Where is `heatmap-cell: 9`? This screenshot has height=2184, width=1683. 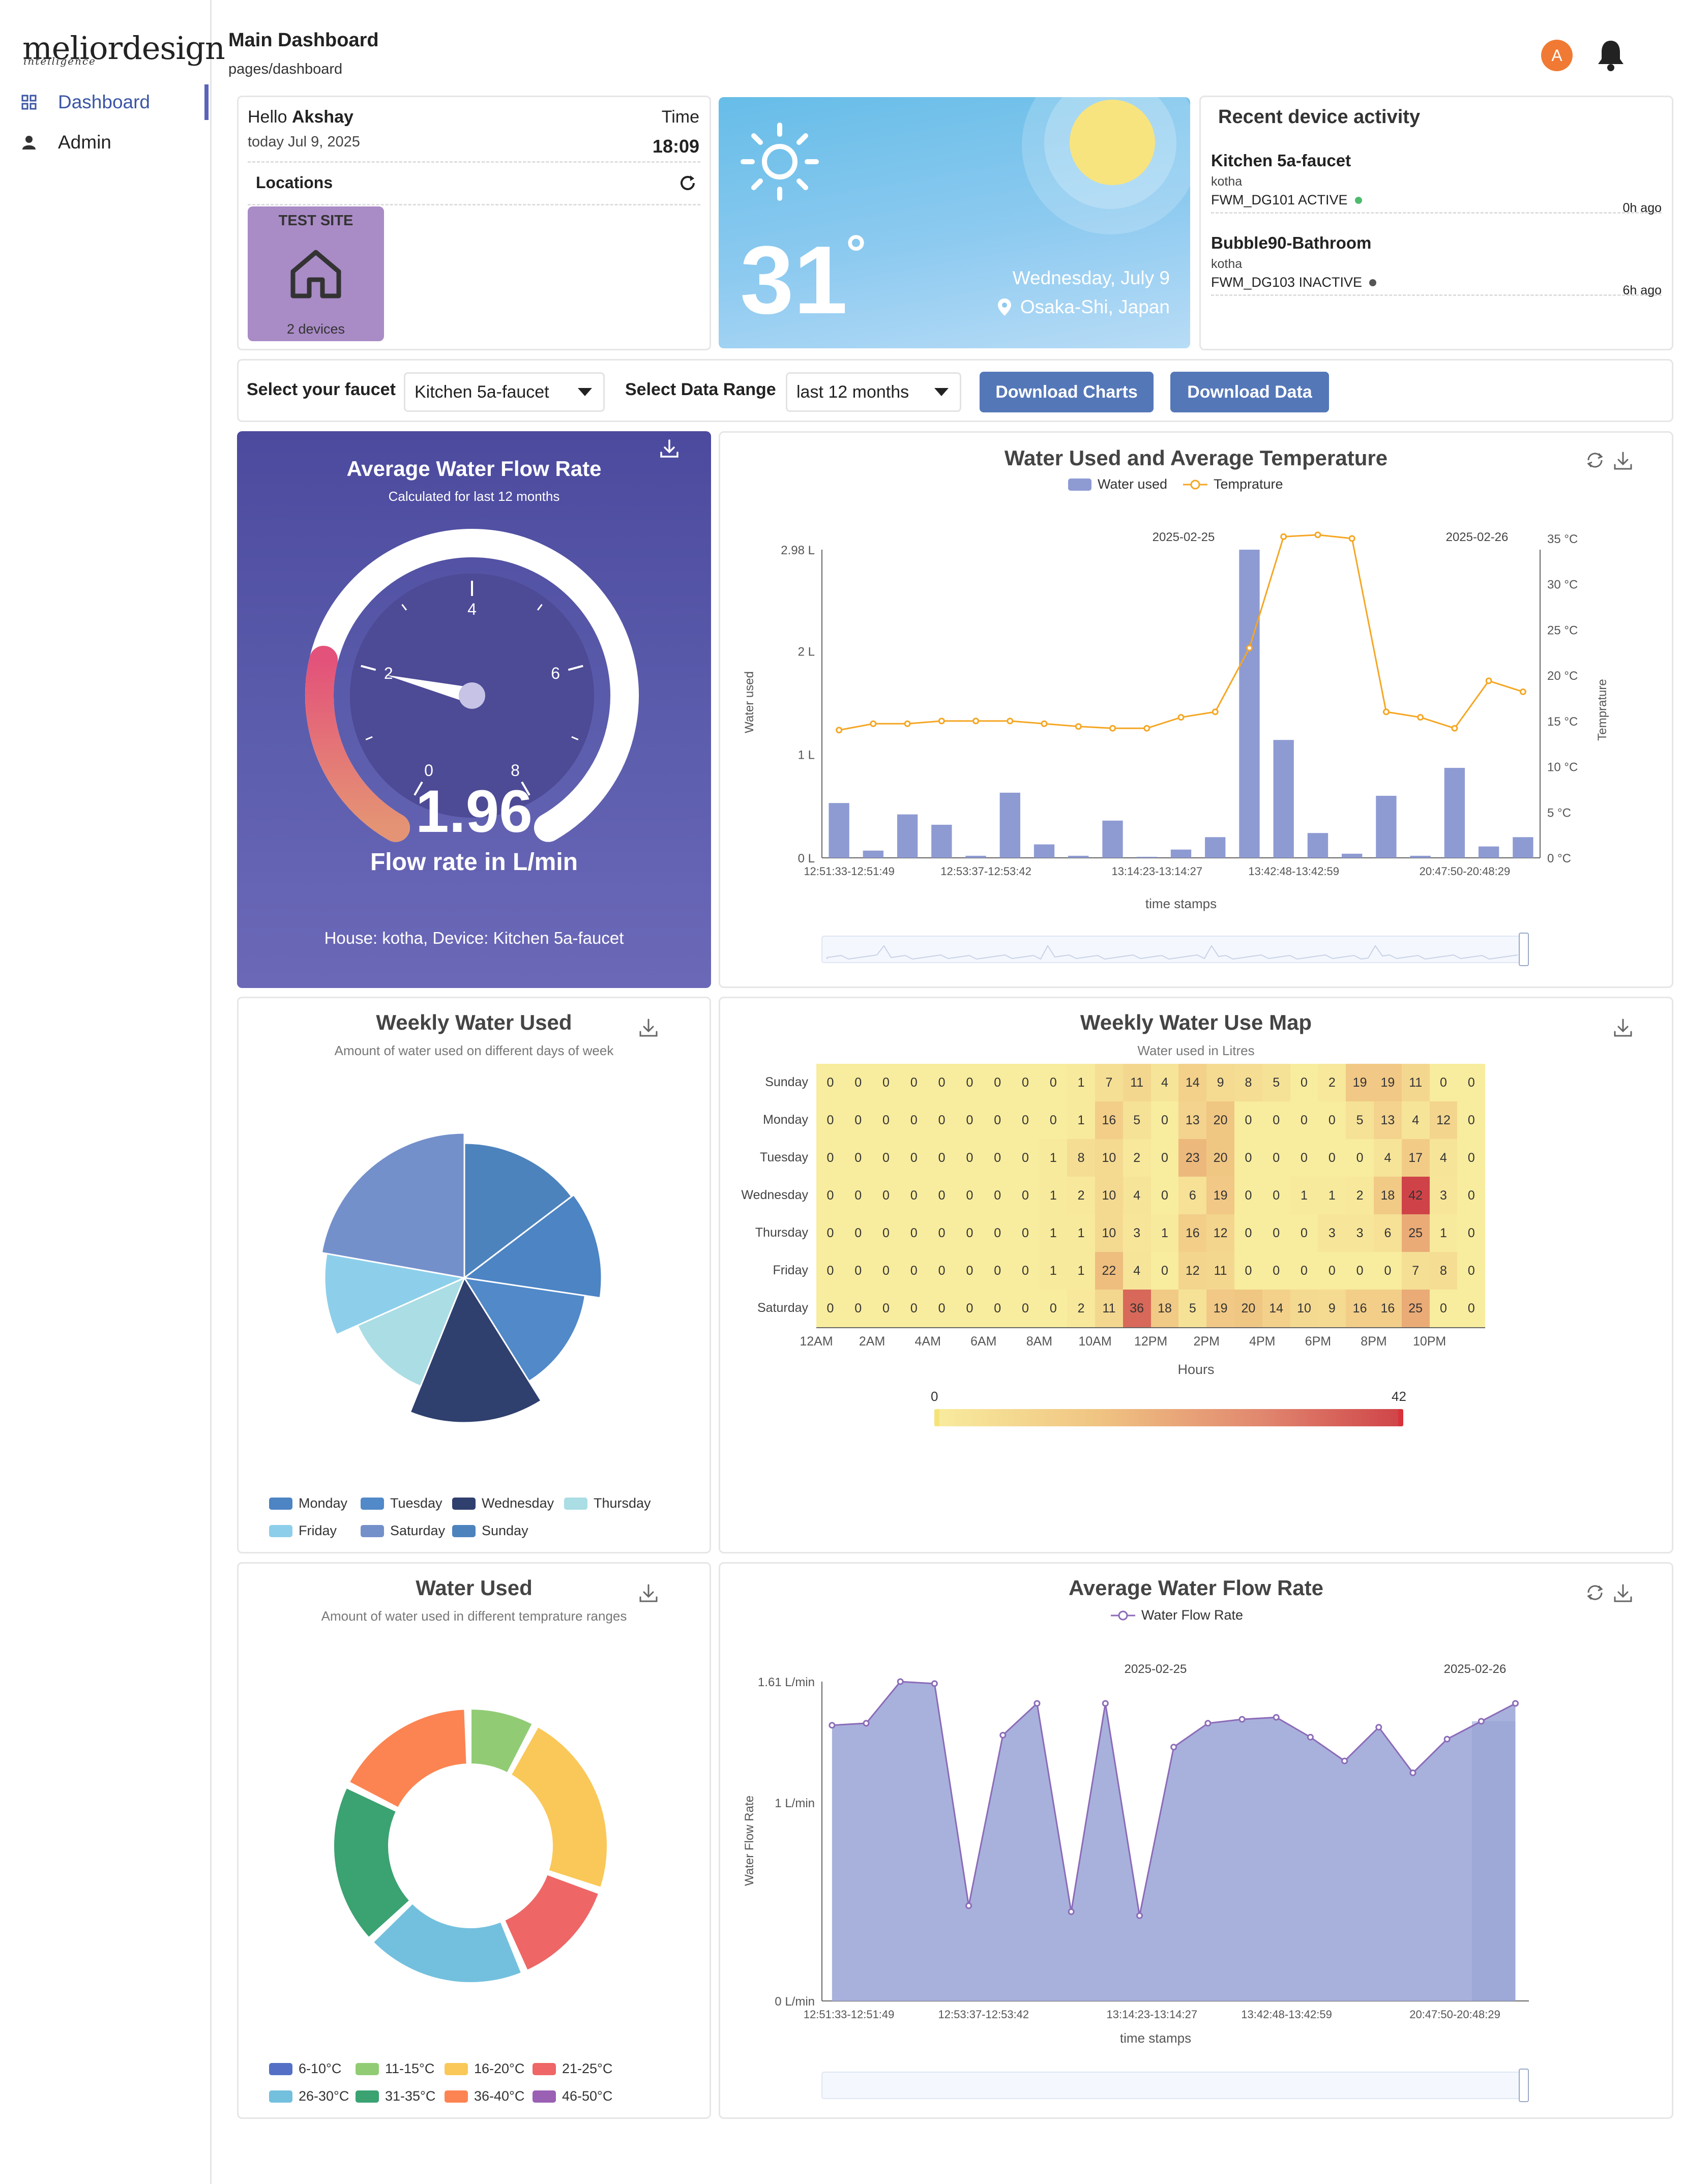 heatmap-cell: 9 is located at coordinates (1220, 1082).